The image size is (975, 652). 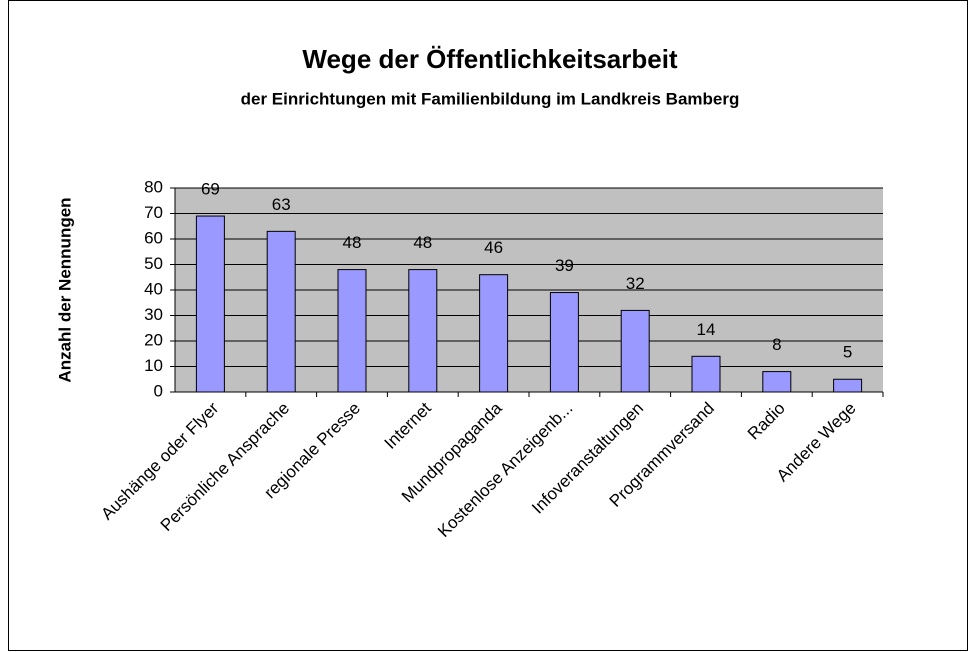 What do you see at coordinates (564, 265) in the screenshot?
I see `data-label: 39` at bounding box center [564, 265].